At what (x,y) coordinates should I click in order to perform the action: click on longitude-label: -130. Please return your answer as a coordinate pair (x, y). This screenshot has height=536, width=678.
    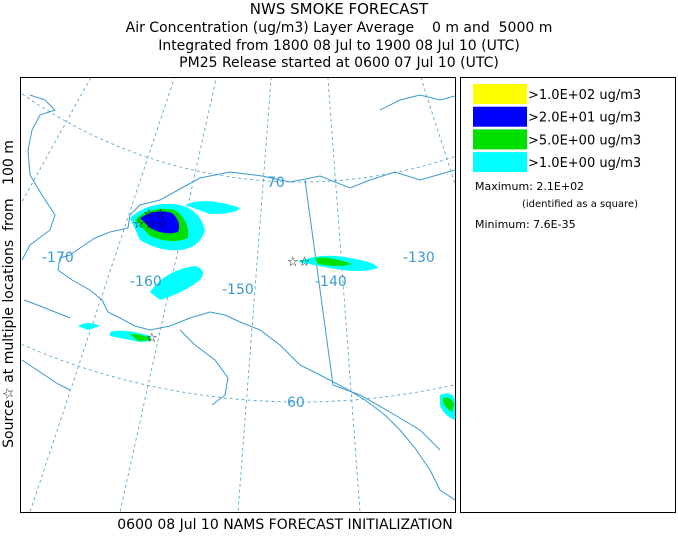
    Looking at the image, I should click on (419, 258).